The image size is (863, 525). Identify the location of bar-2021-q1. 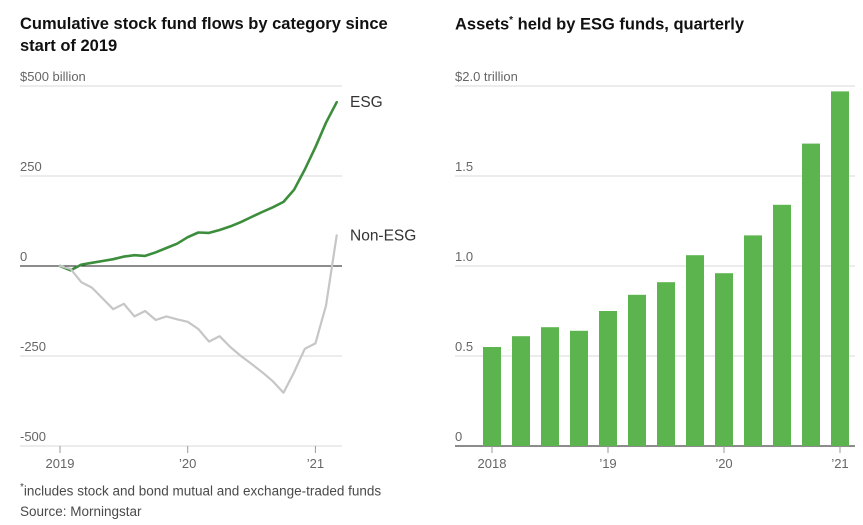
(840, 269).